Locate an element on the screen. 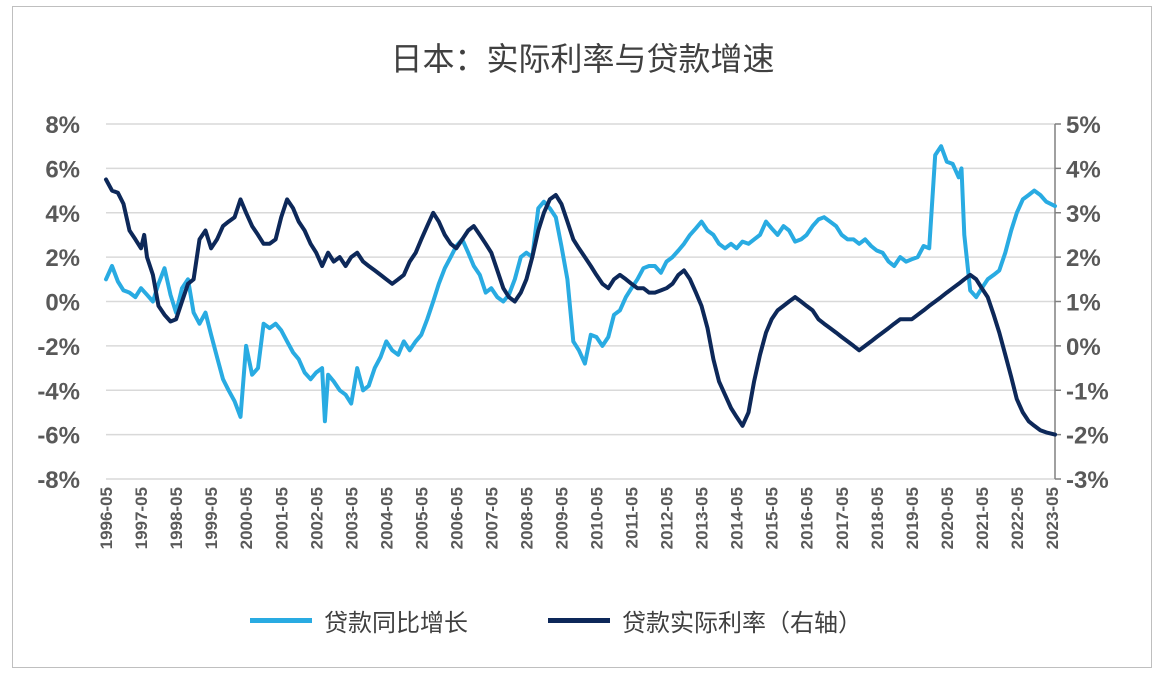 Image resolution: width=1165 pixels, height=679 pixels. left-axis-tick-label: 0% is located at coordinates (62, 303).